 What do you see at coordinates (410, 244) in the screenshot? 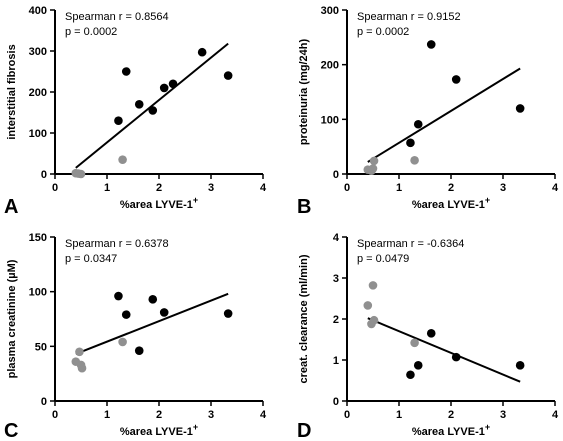
I see `spearman-r-annotation: Spearman r = -0.6364` at bounding box center [410, 244].